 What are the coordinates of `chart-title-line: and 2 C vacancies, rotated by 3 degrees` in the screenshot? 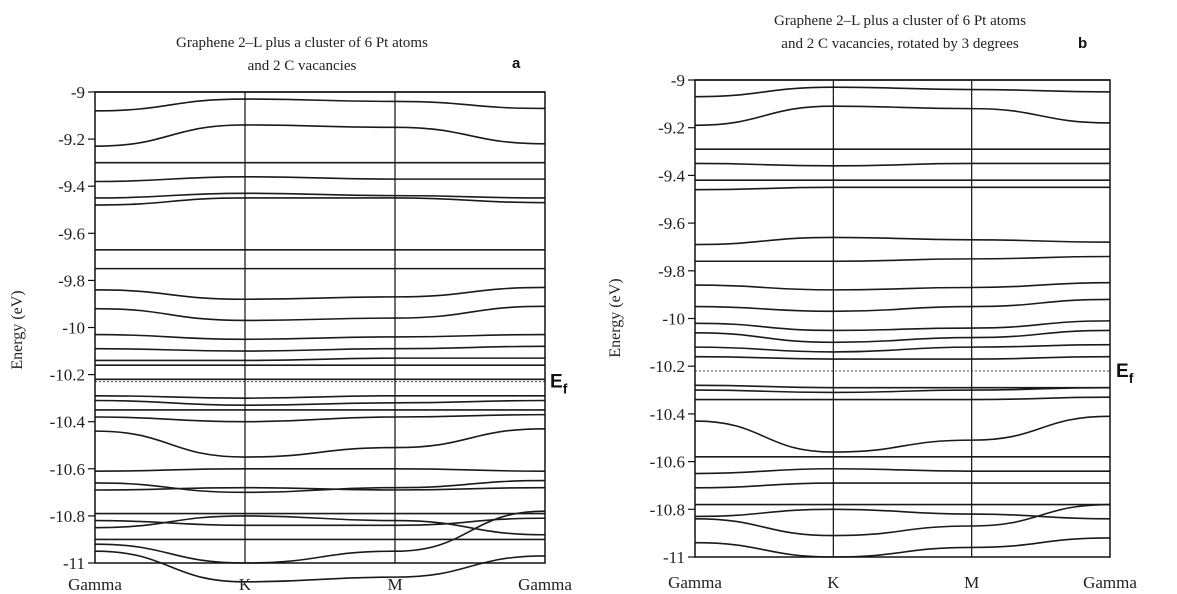 It's located at (900, 44).